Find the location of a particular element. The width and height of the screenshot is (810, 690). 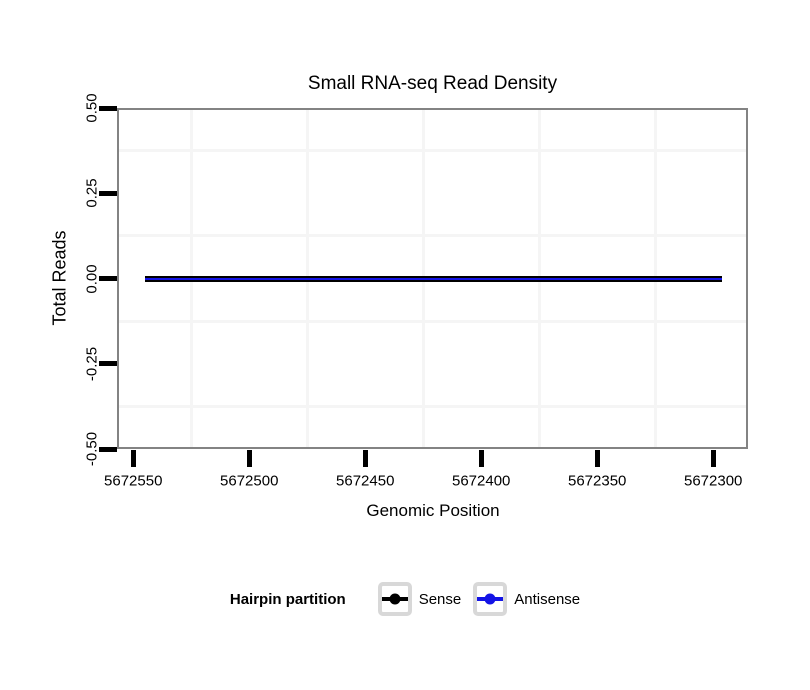

y-tick-label: 0.00 is located at coordinates (92, 278).